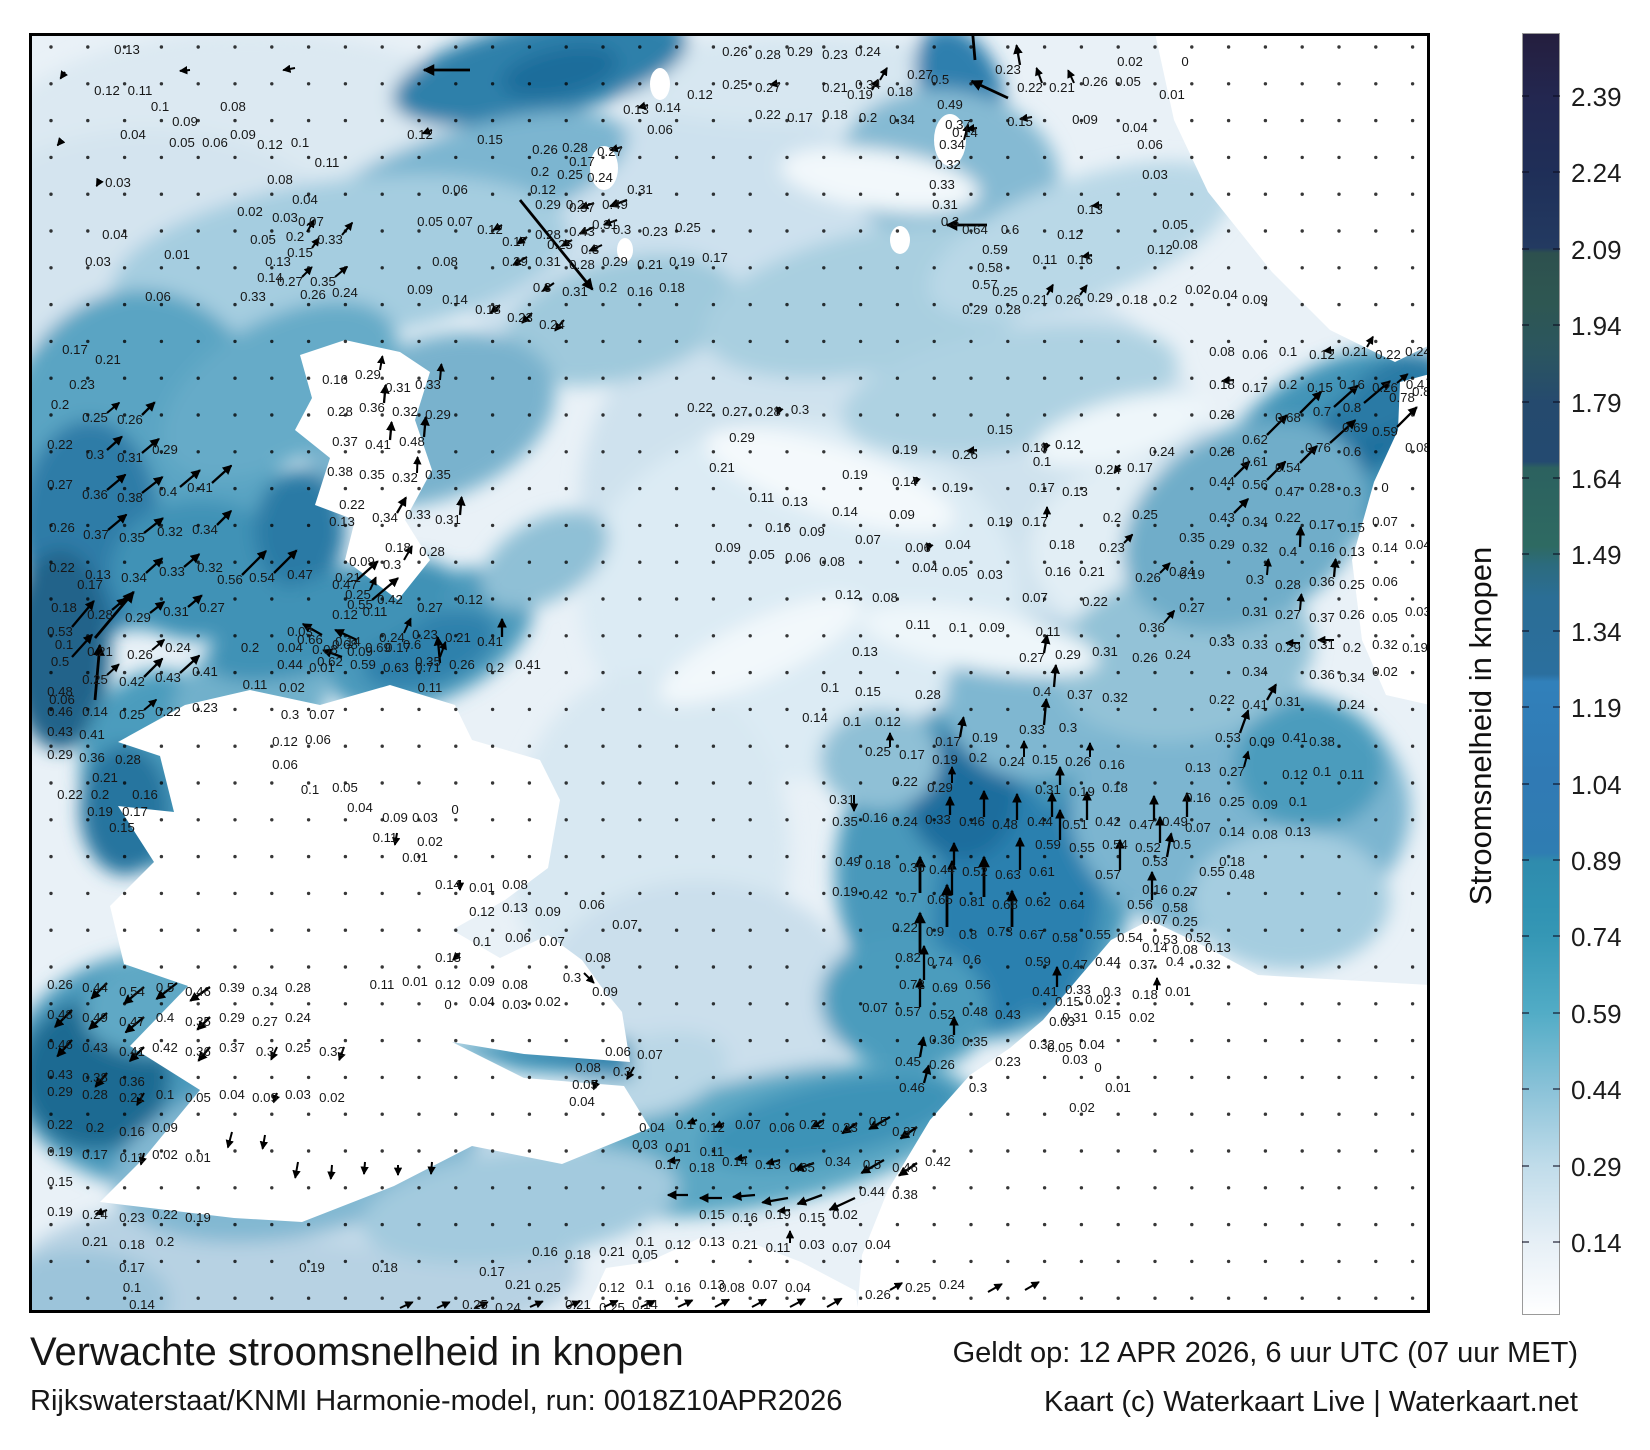  I want to click on speed-label: 0.68, so click(1288, 417).